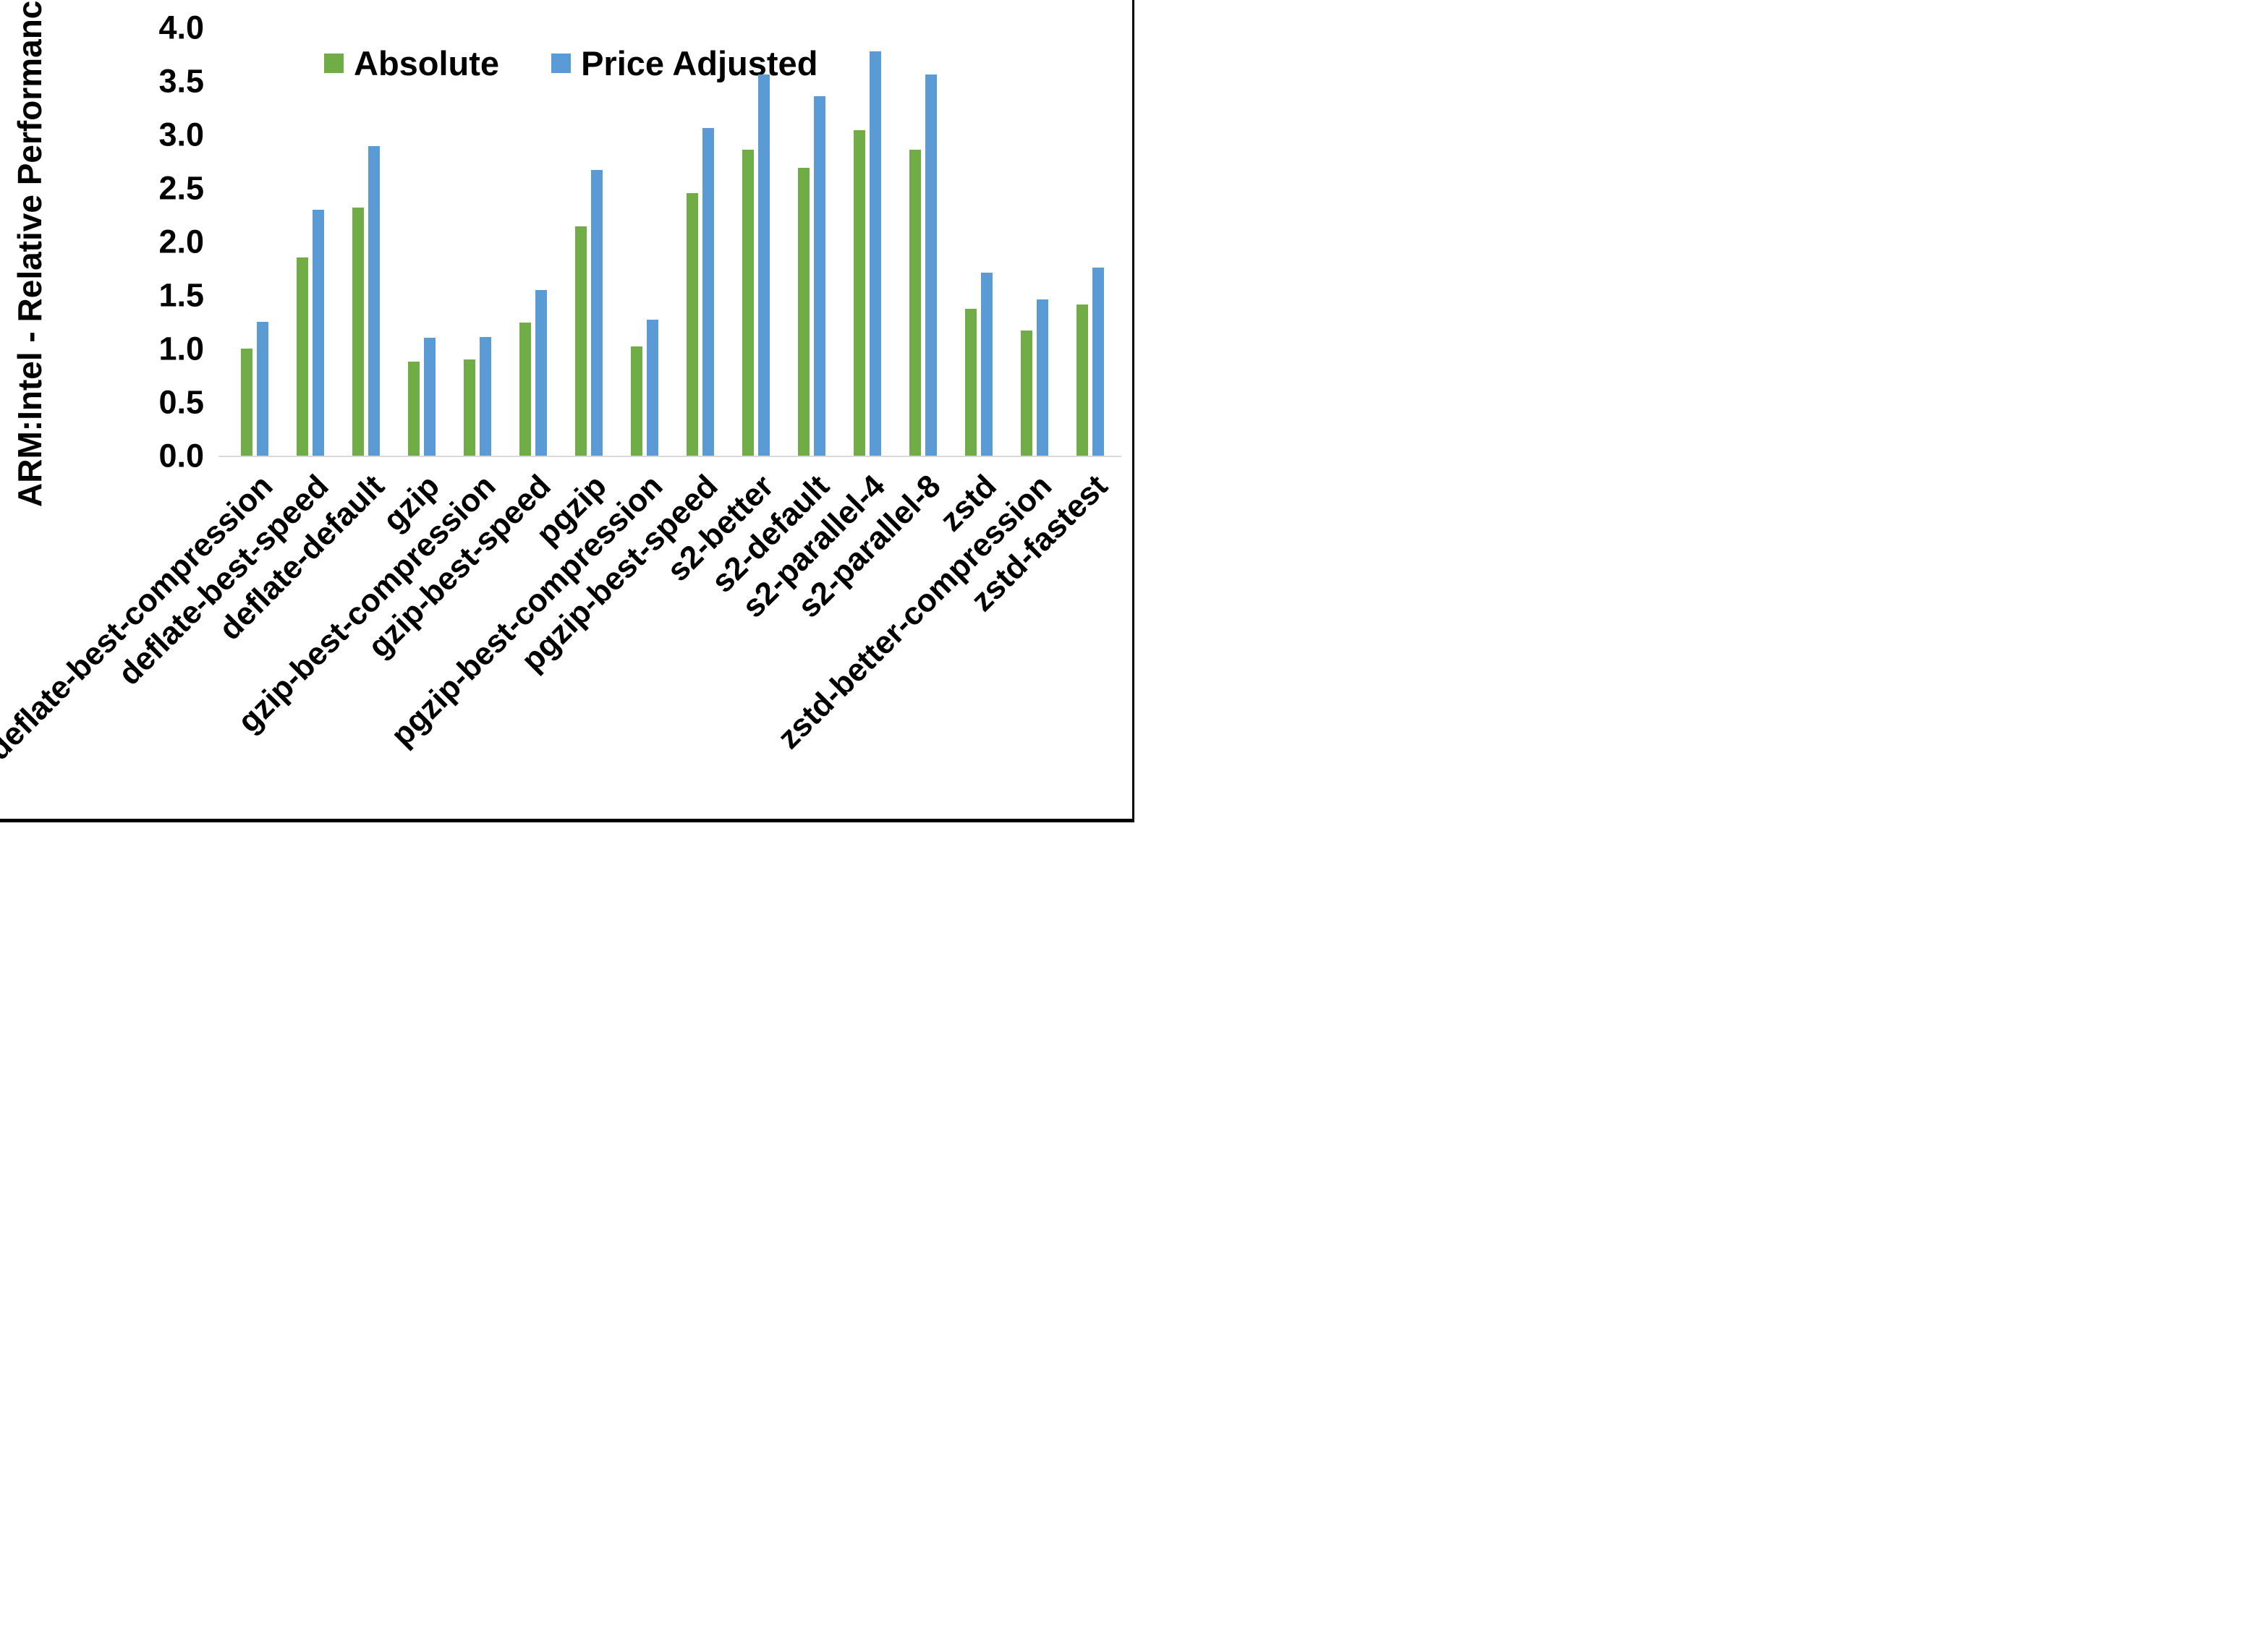  I want to click on legend-item-price-adjusted: Price Adjusted, so click(684, 63).